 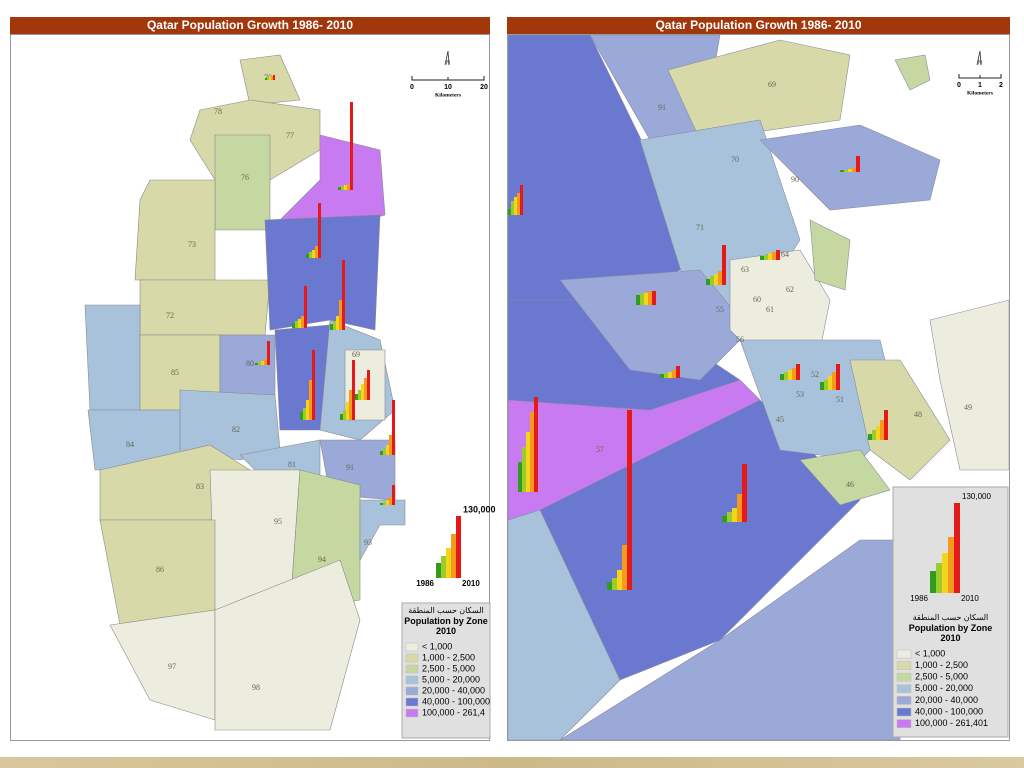 I want to click on zone-label: 70, so click(x=735, y=159).